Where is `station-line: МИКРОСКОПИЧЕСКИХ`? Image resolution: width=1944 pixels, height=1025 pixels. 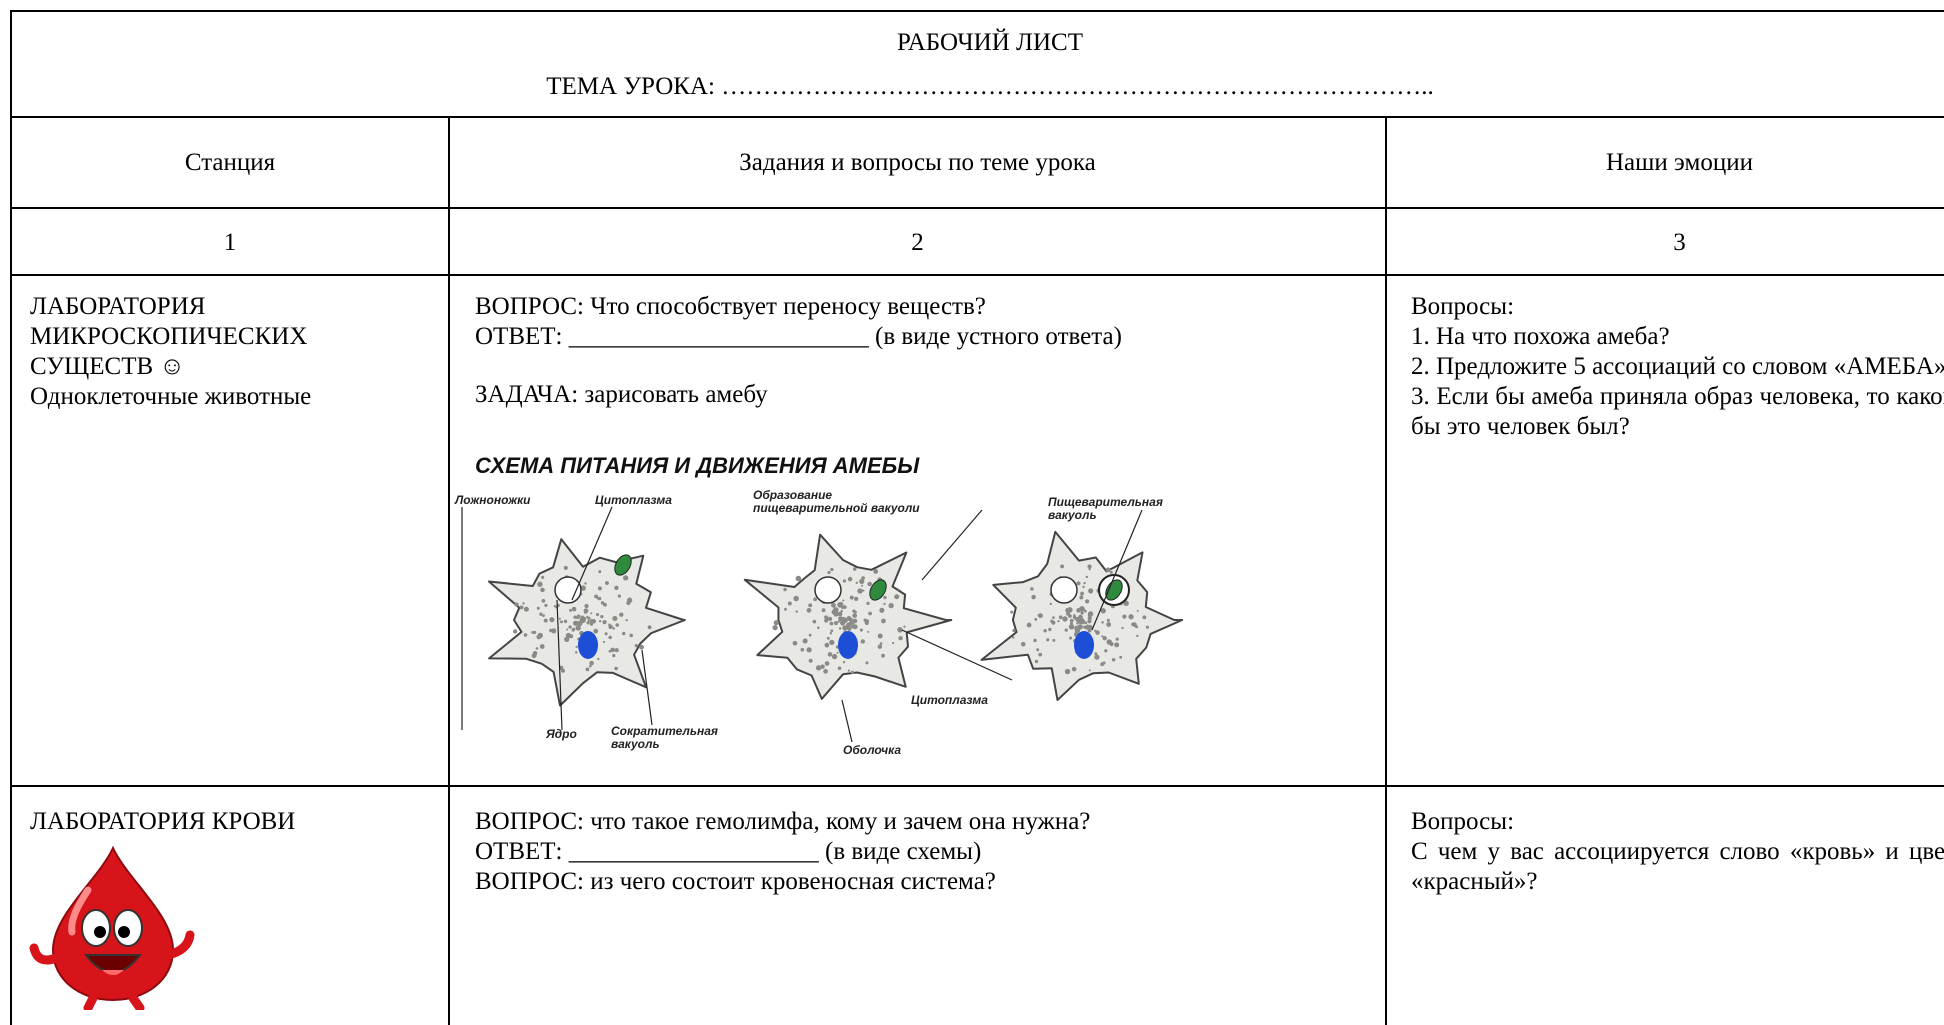 station-line: МИКРОСКОПИЧЕСКИХ is located at coordinates (169, 336).